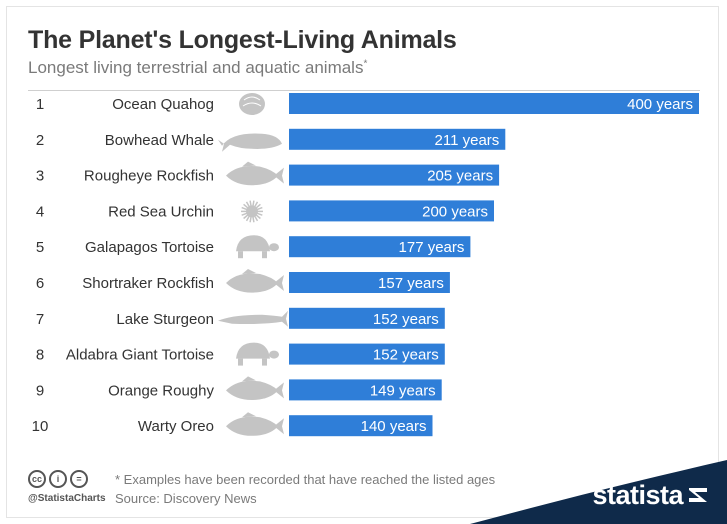  What do you see at coordinates (365, 64) in the screenshot?
I see `subtitle-asterisk: *` at bounding box center [365, 64].